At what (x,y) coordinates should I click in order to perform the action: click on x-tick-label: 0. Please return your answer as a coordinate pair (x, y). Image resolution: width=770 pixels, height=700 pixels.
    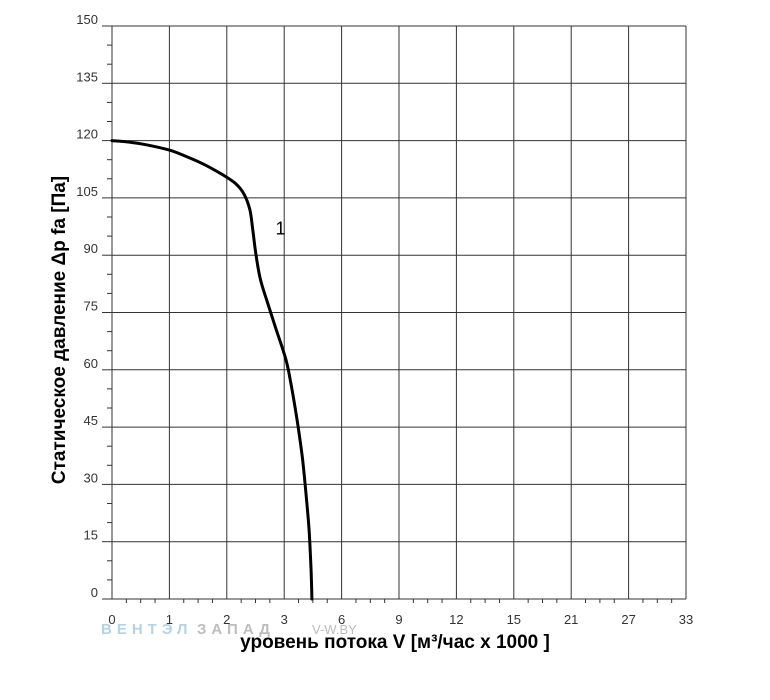
    Looking at the image, I should click on (111, 619).